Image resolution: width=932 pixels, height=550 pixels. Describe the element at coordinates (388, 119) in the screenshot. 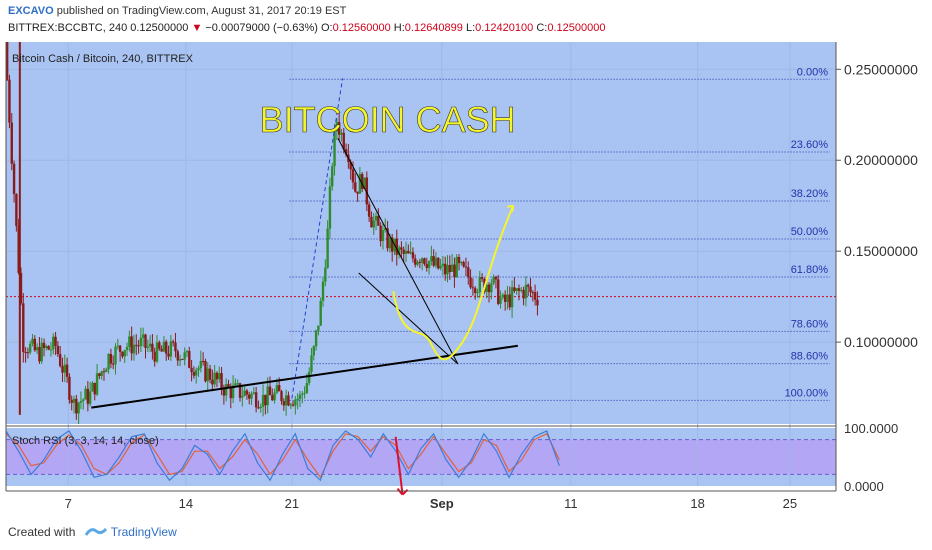

I see `chart-title: BITCOIN CASH` at that location.